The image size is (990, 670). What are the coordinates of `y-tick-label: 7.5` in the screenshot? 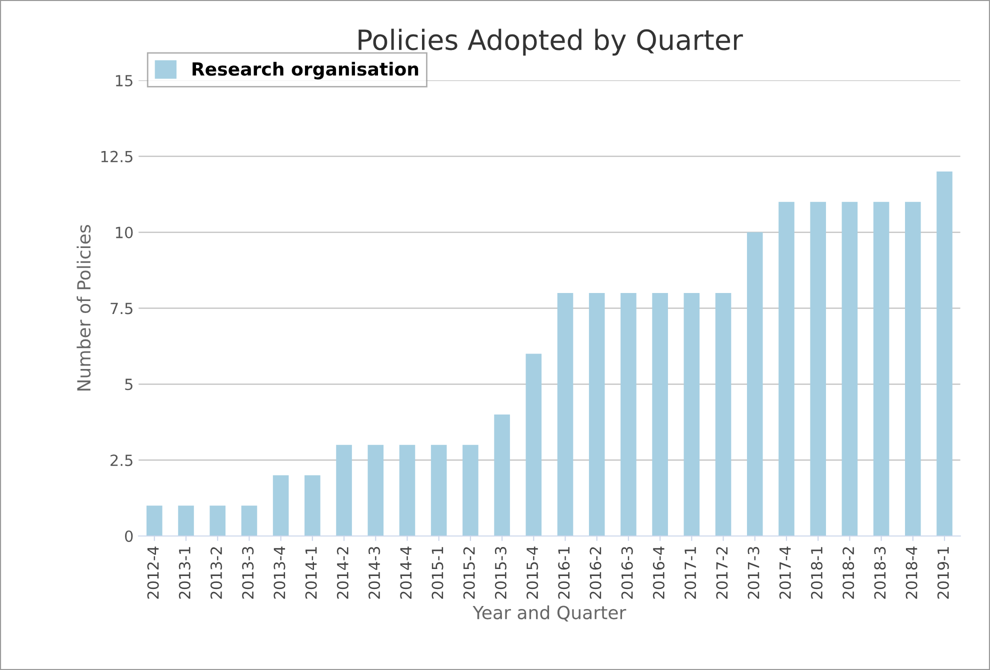 It's located at (121, 308).